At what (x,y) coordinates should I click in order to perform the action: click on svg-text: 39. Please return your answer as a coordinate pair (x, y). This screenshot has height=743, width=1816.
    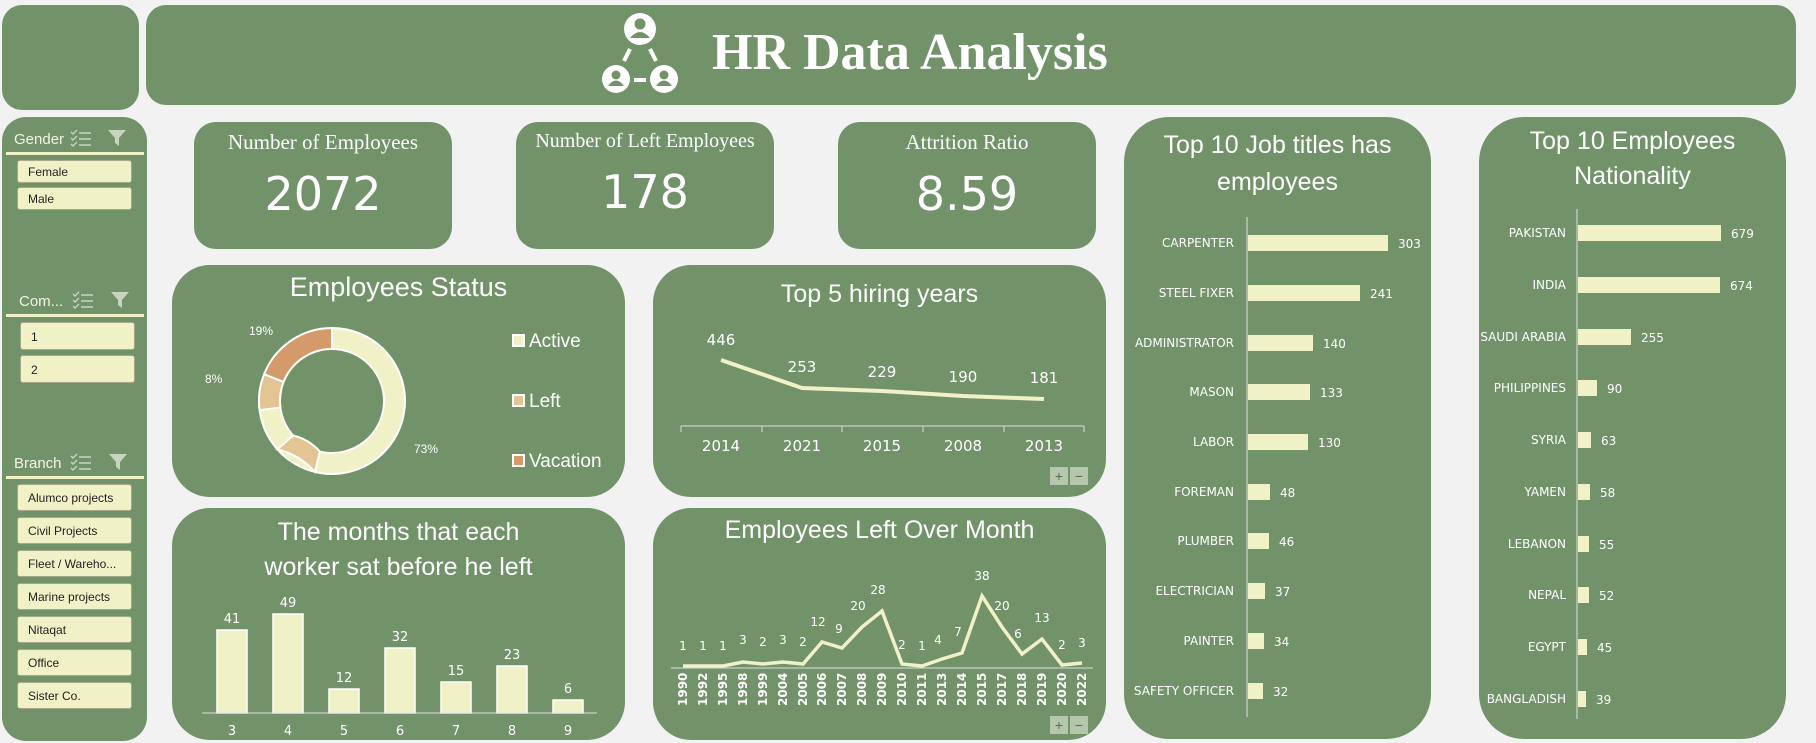
    Looking at the image, I should click on (1603, 700).